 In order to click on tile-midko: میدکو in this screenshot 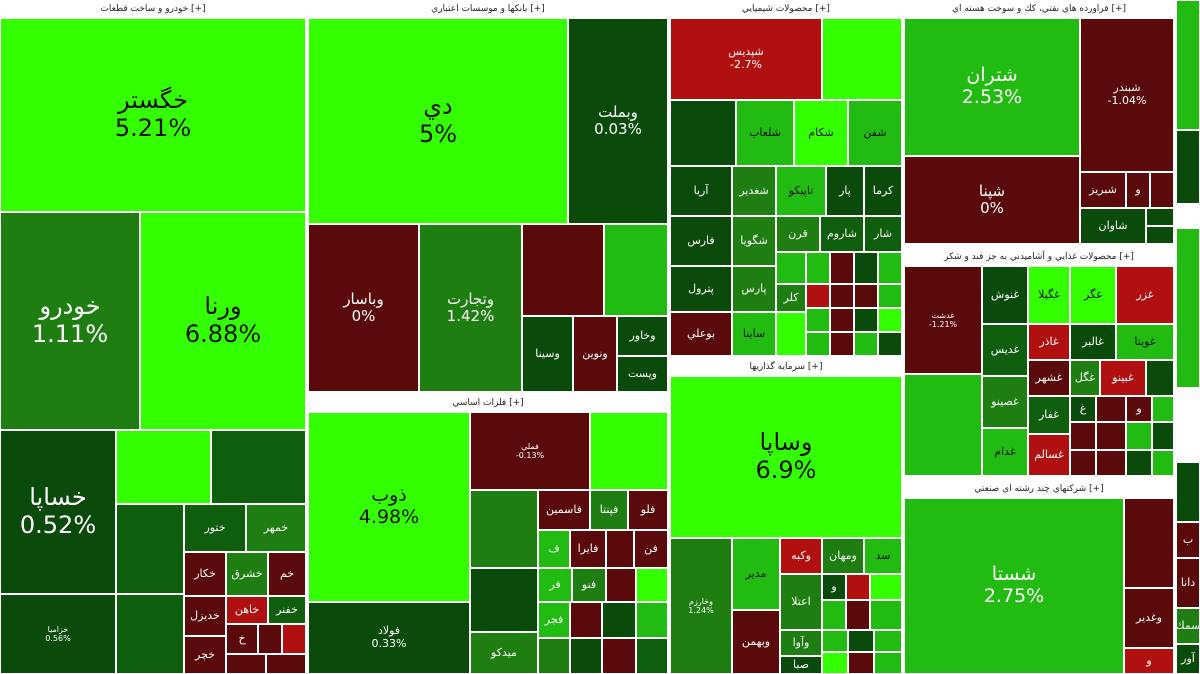, I will do `click(504, 653)`.